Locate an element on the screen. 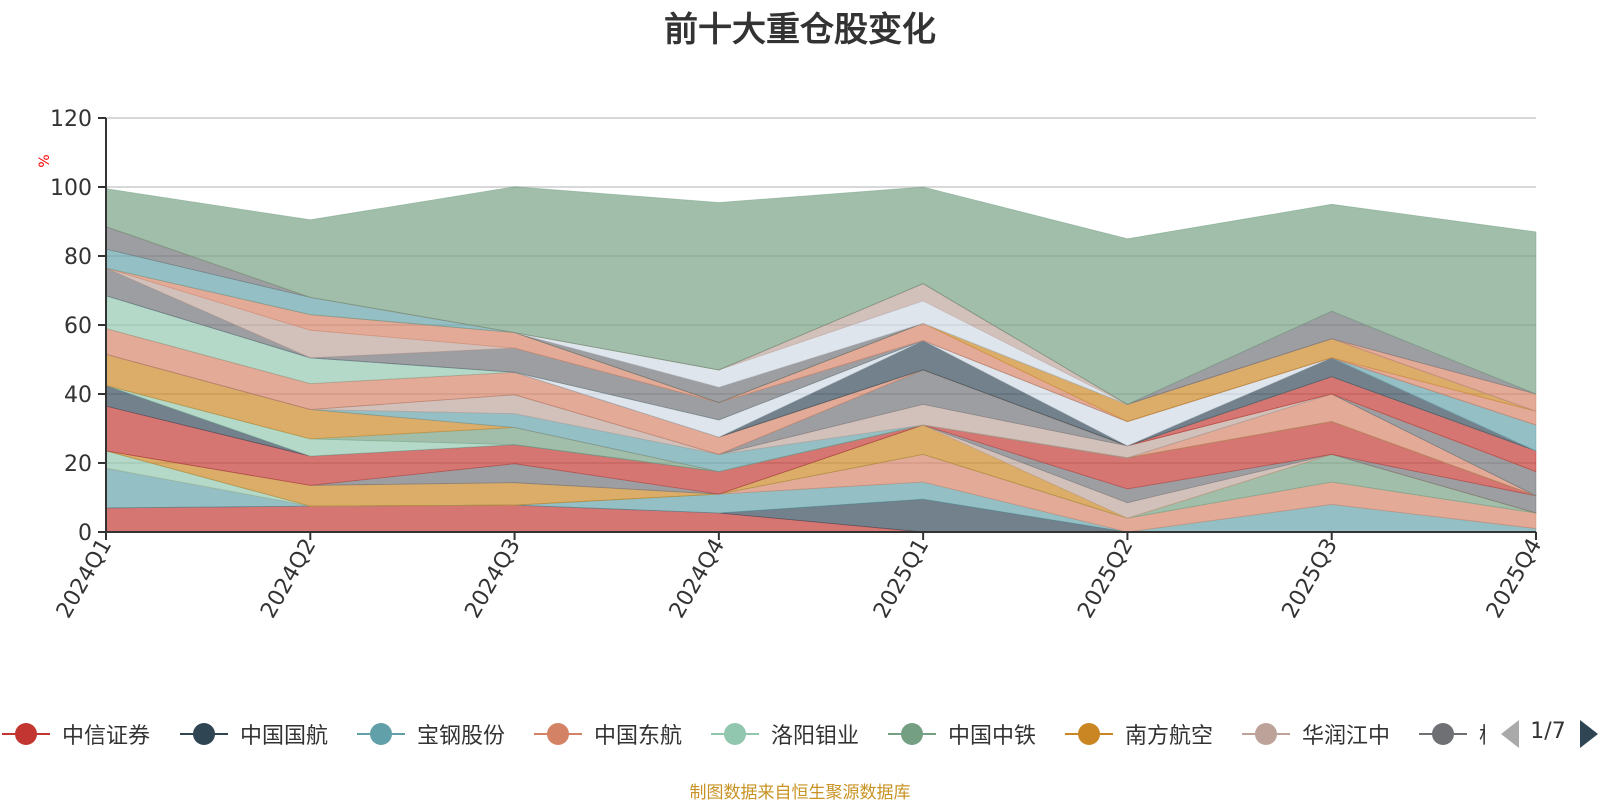 This screenshot has width=1600, height=803. legend-label: 杭州银行 is located at coordinates (1482, 734).